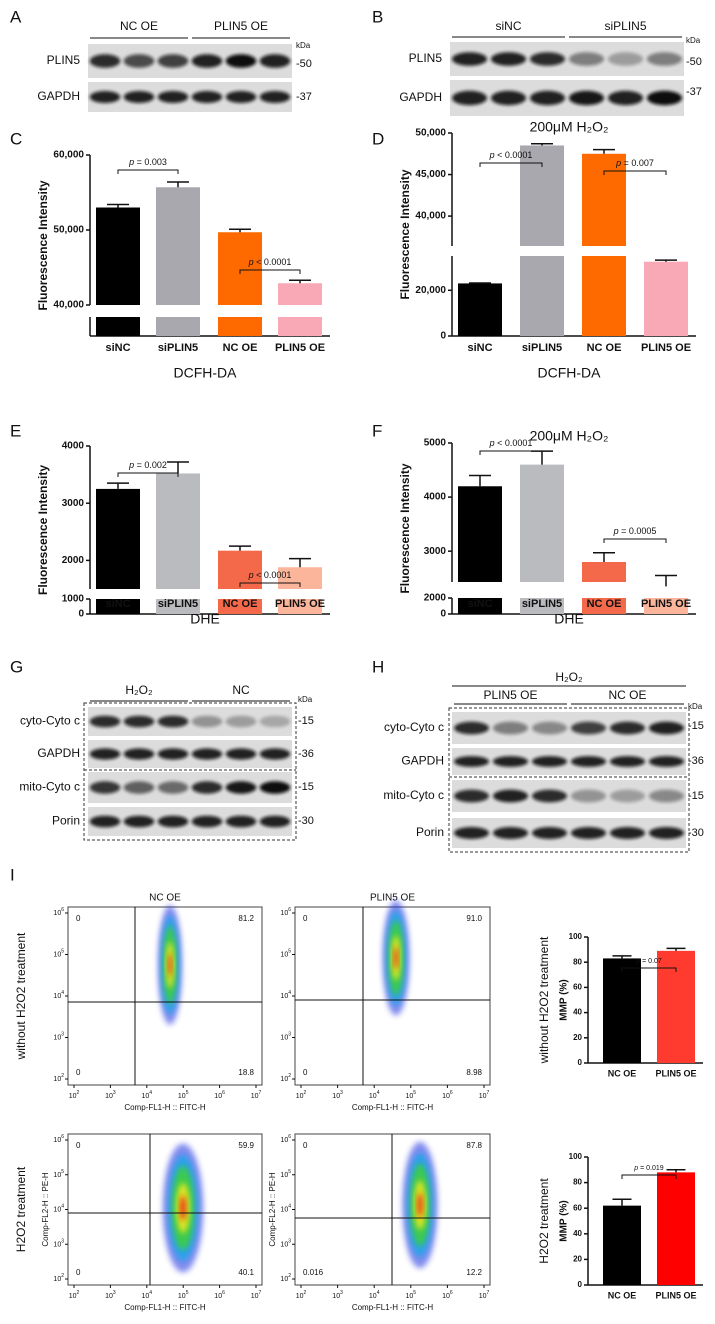  What do you see at coordinates (139, 690) in the screenshot?
I see `group-label: H₂O₂` at bounding box center [139, 690].